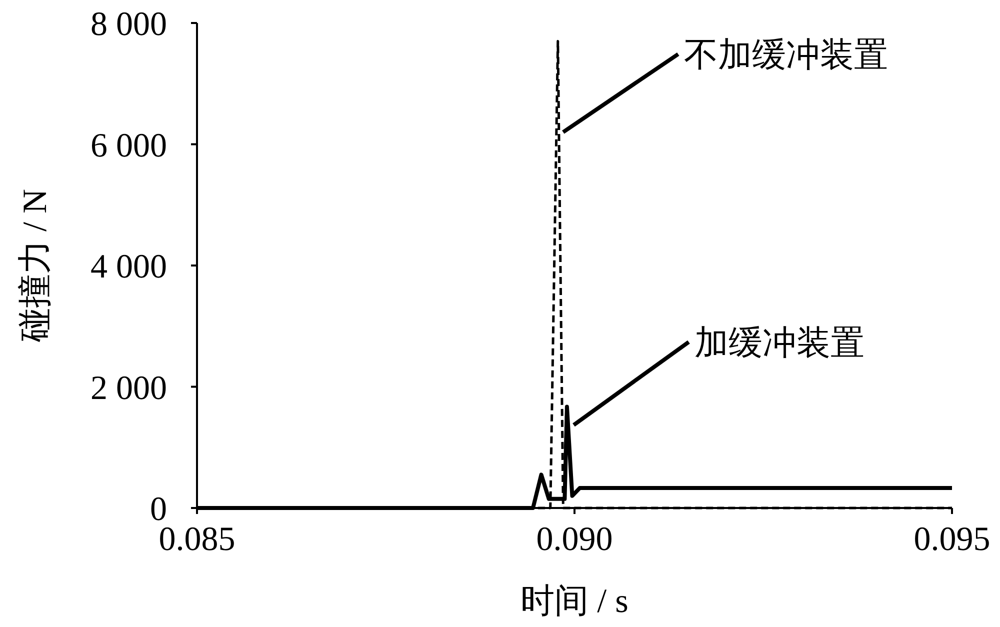 This screenshot has width=1000, height=627. What do you see at coordinates (128, 24) in the screenshot?
I see `y-tick-label: 8 000` at bounding box center [128, 24].